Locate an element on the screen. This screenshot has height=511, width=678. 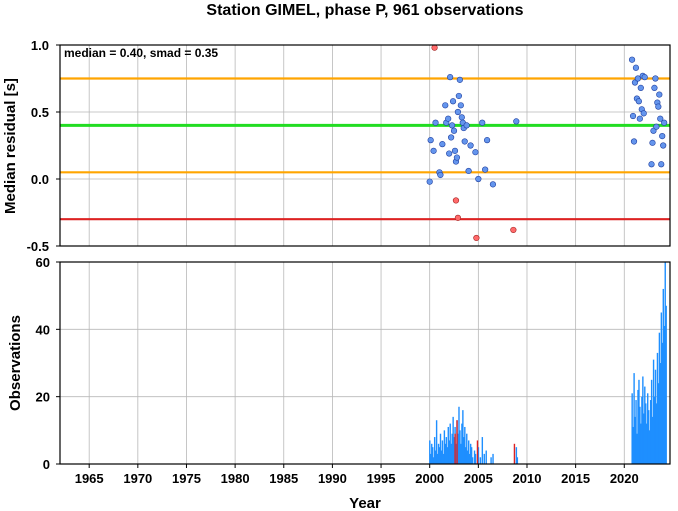
observations-y-tick-label: 60 is located at coordinates (43, 262).